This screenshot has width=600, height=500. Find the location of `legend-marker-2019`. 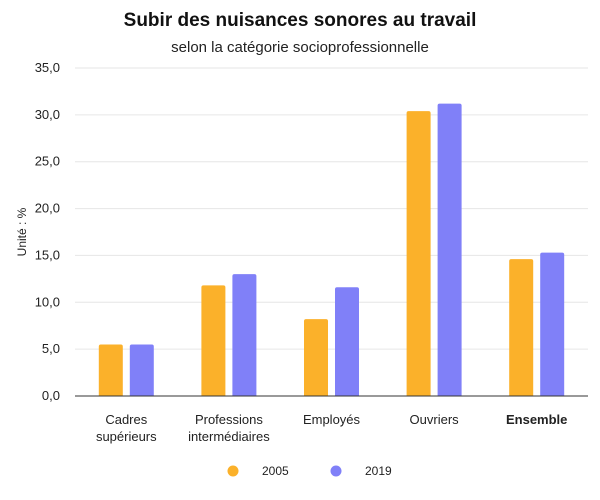

legend-marker-2019 is located at coordinates (336, 471).